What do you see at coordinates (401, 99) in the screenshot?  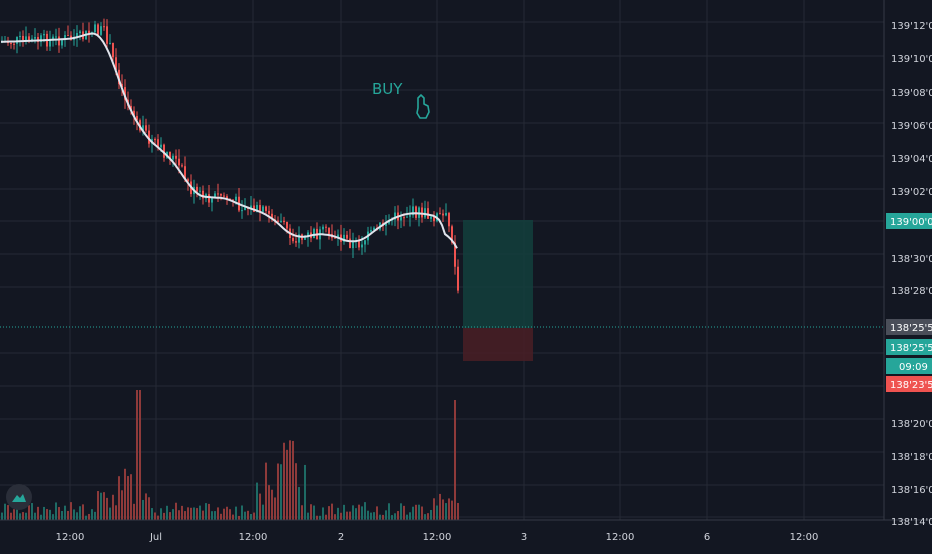 I see `buy-annotation: BUY` at bounding box center [401, 99].